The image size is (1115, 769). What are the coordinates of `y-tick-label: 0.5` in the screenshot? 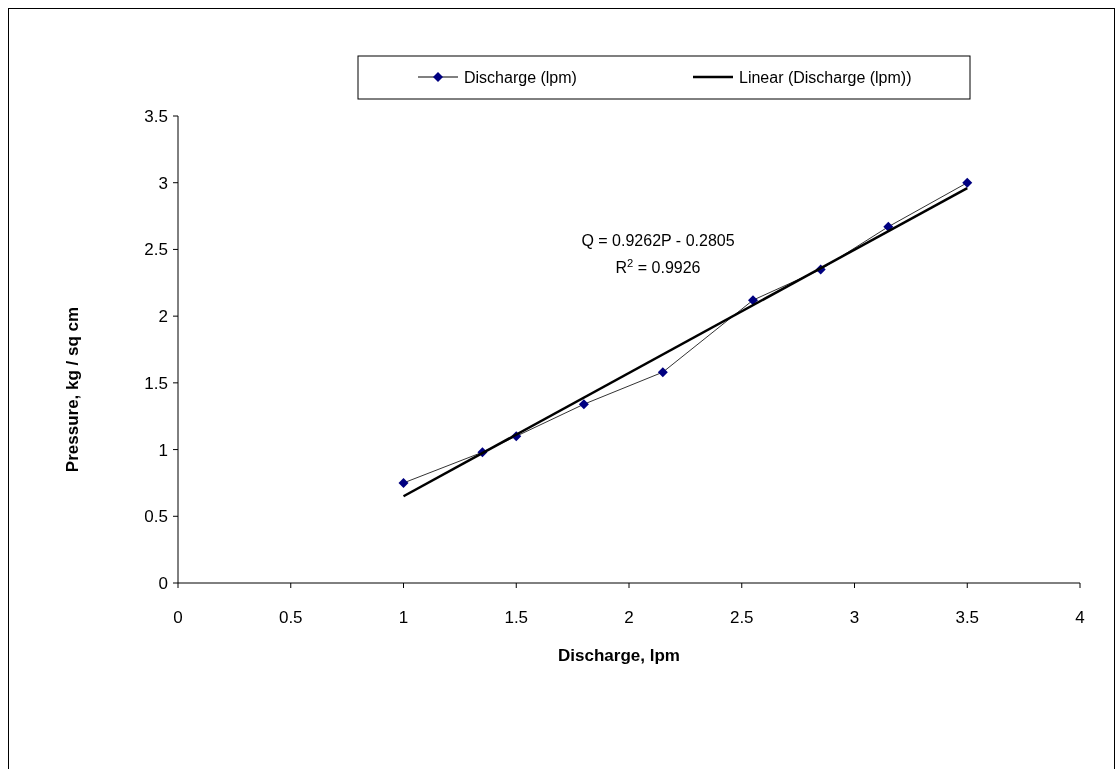 It's located at (156, 517).